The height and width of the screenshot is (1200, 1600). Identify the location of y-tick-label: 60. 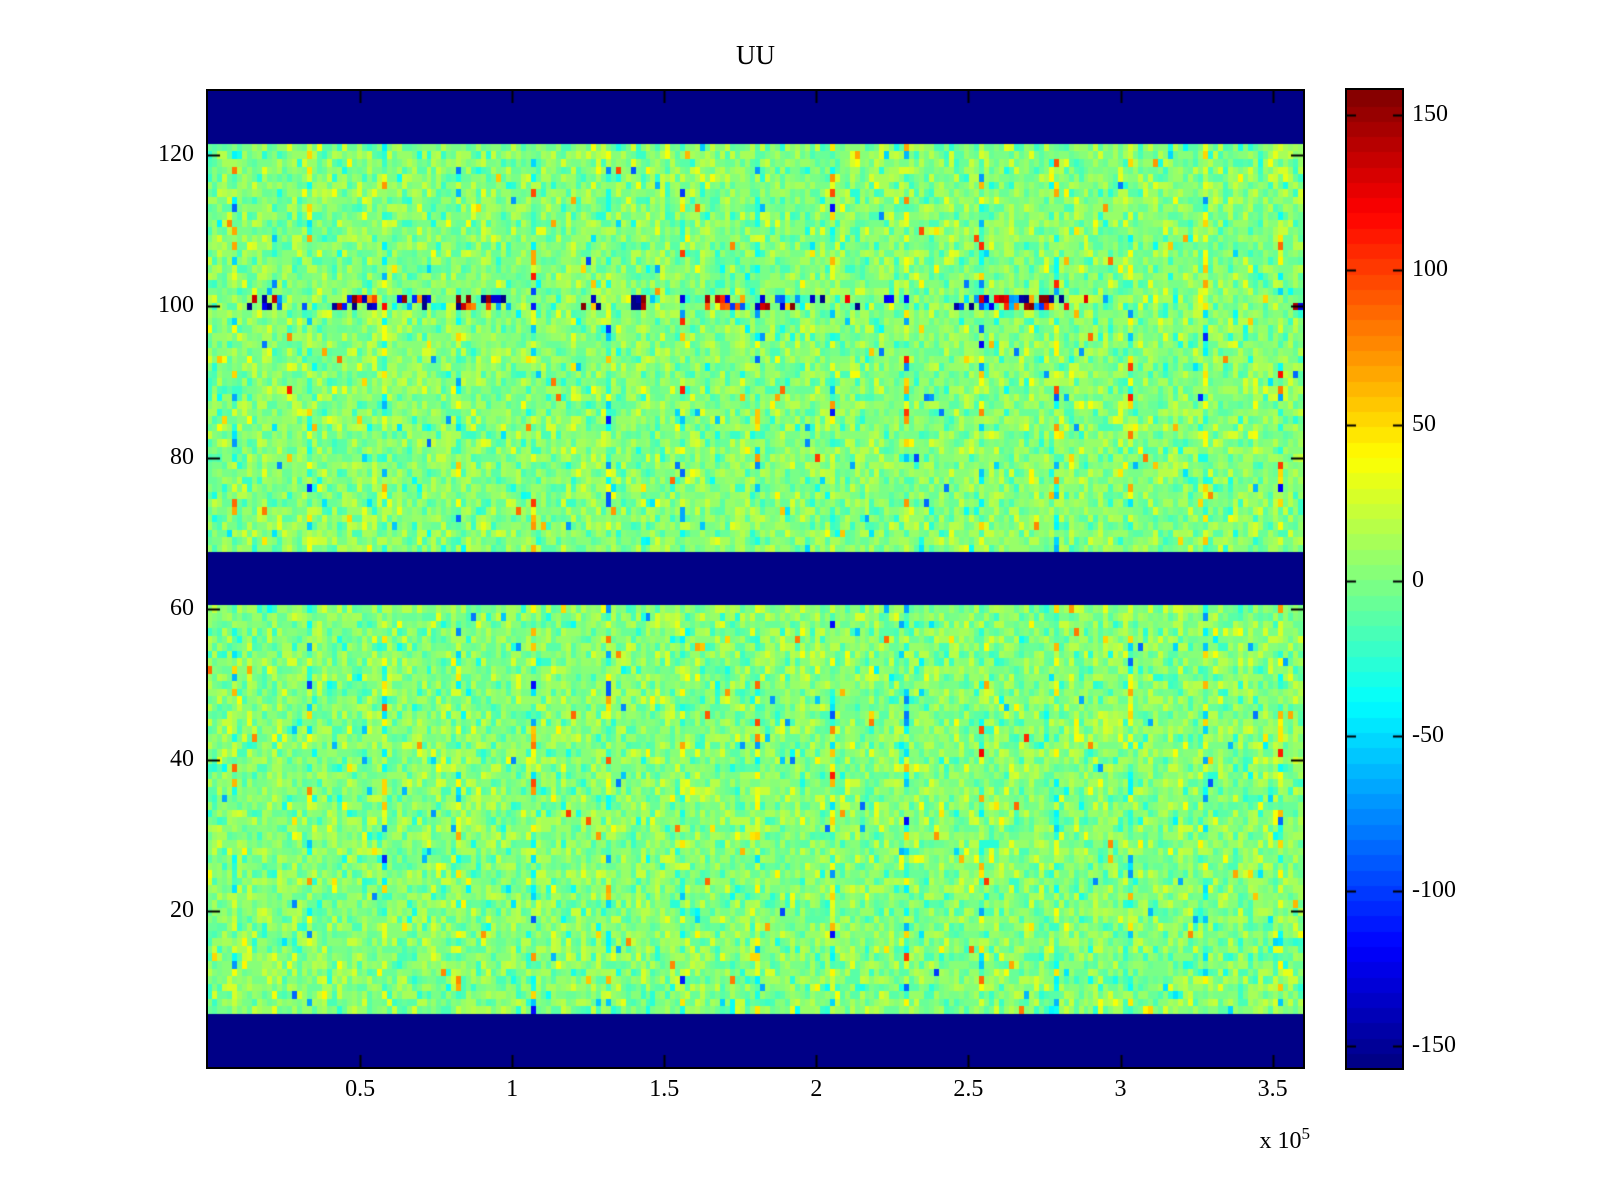
(182, 607).